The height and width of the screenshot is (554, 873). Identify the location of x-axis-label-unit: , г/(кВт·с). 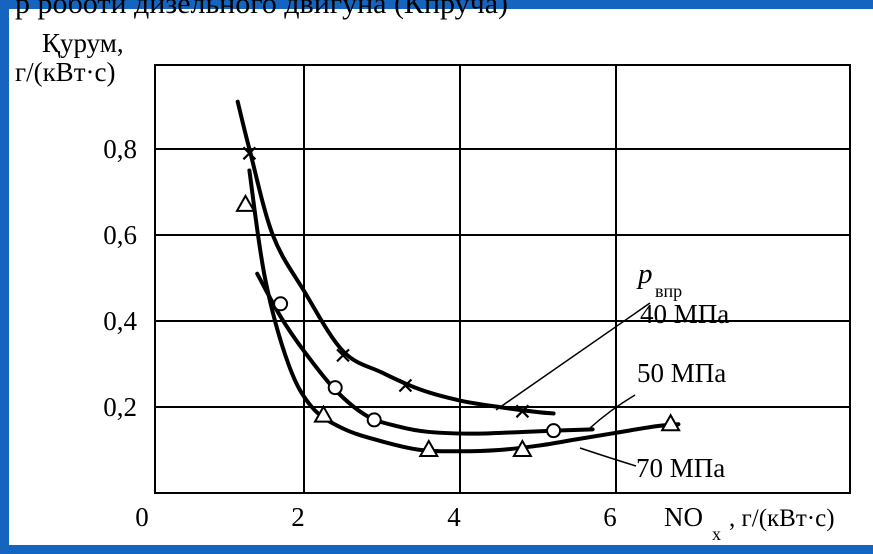
(782, 518).